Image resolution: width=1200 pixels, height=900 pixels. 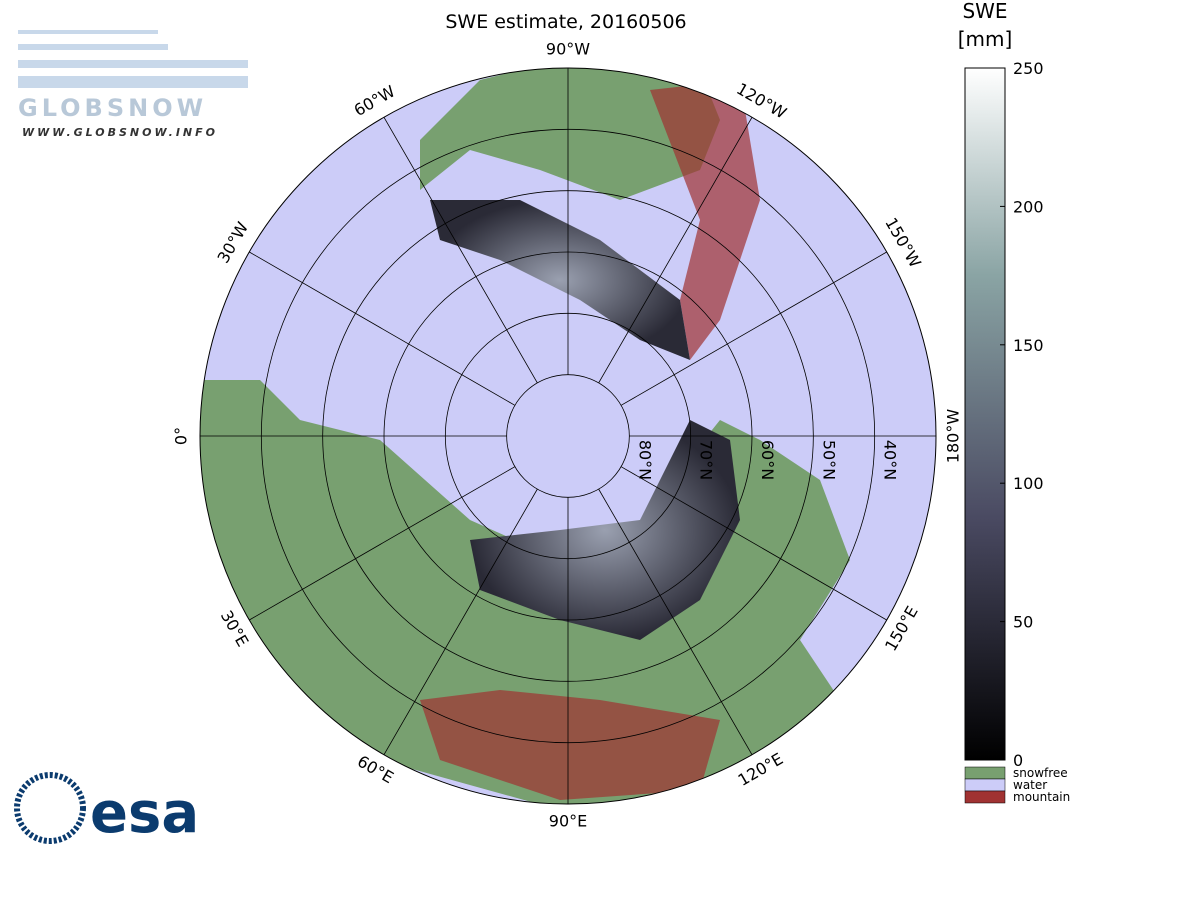 What do you see at coordinates (890, 460) in the screenshot?
I see `parallel-label: 40°N` at bounding box center [890, 460].